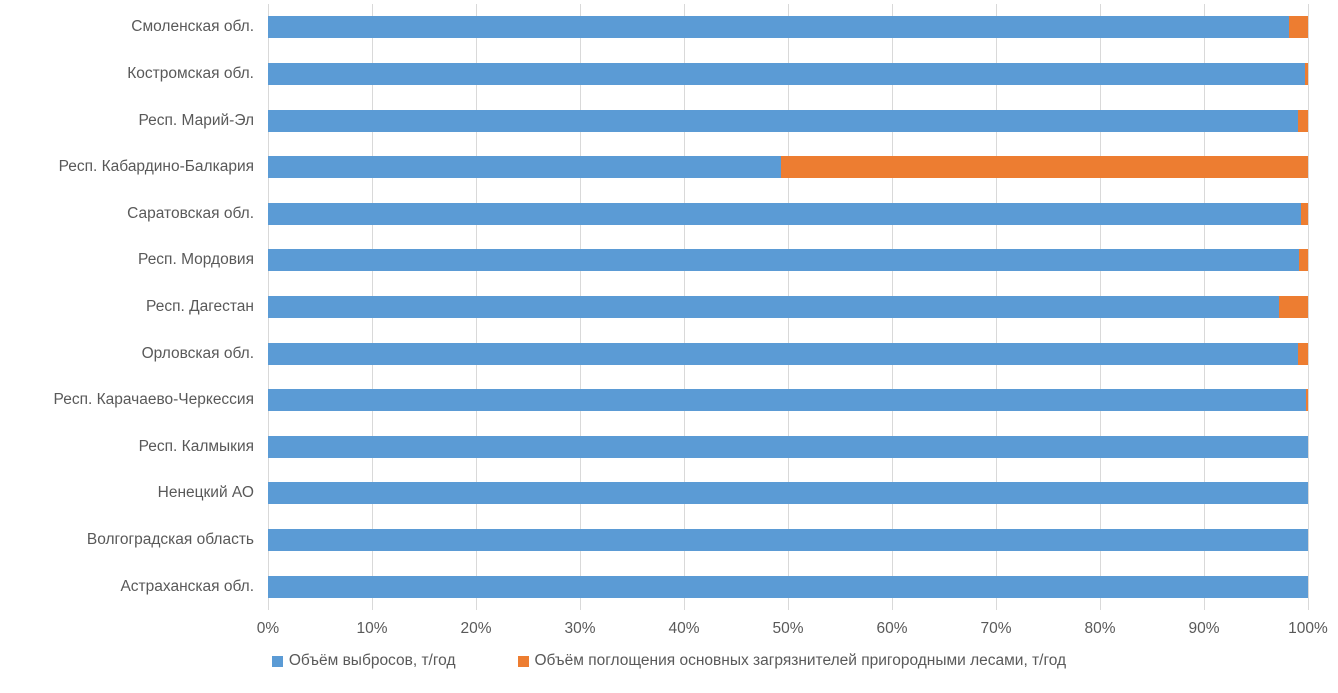 The width and height of the screenshot is (1338, 693). I want to click on x-tick-label: 0%, so click(268, 628).